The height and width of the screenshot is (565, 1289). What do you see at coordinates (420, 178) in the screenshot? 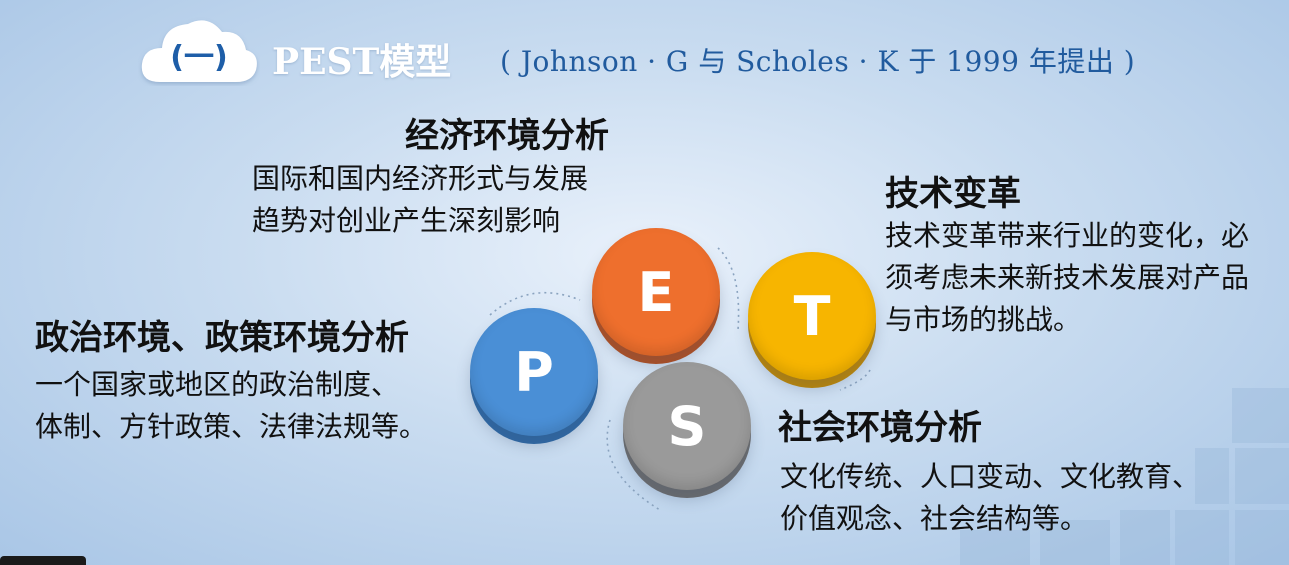
I see `economic-line: 国际和国内经济形式与发展` at bounding box center [420, 178].